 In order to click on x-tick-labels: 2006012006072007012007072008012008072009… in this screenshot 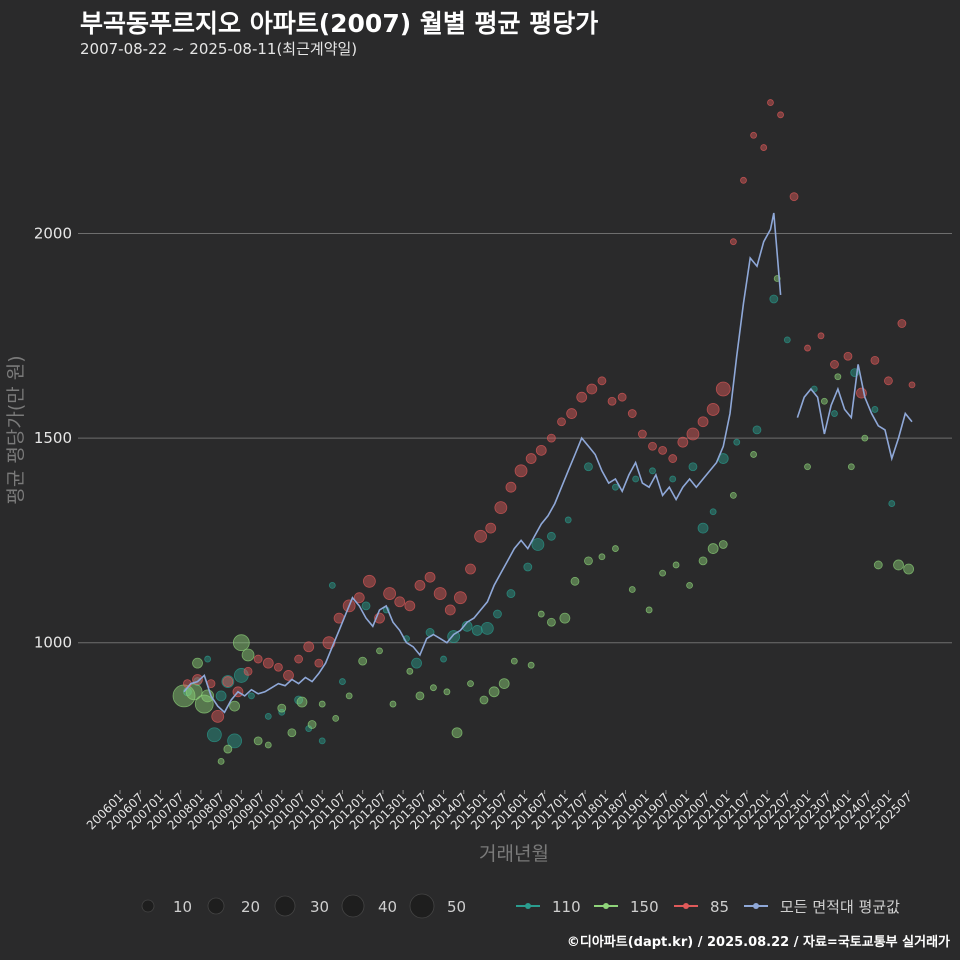, I will do `click(499, 811)`.